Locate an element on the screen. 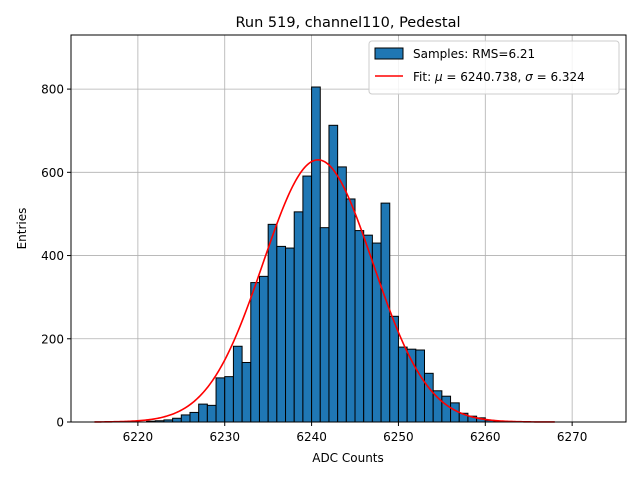  x-tick-label: 6270 is located at coordinates (572, 437).